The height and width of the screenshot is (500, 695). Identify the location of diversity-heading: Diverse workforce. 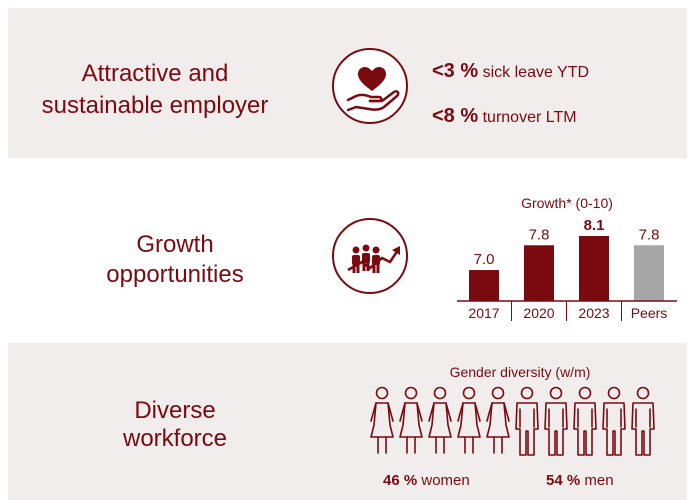
(175, 424).